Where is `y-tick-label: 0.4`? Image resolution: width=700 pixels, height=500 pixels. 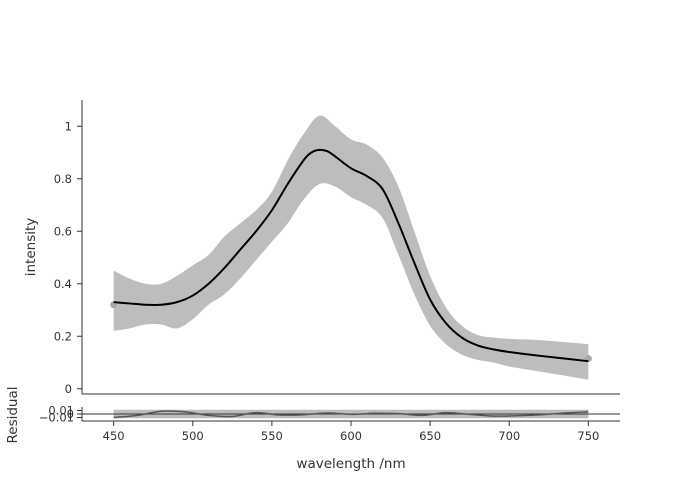 y-tick-label: 0.4 is located at coordinates (63, 284).